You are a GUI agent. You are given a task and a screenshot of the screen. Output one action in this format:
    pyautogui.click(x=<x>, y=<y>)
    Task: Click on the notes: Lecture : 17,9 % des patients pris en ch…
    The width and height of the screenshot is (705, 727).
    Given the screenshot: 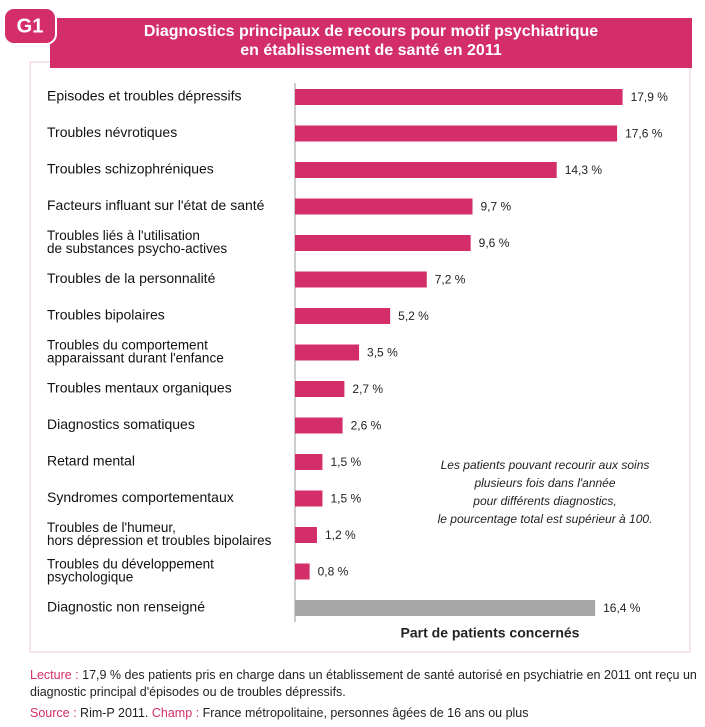 What is the action you would take?
    pyautogui.click(x=365, y=696)
    